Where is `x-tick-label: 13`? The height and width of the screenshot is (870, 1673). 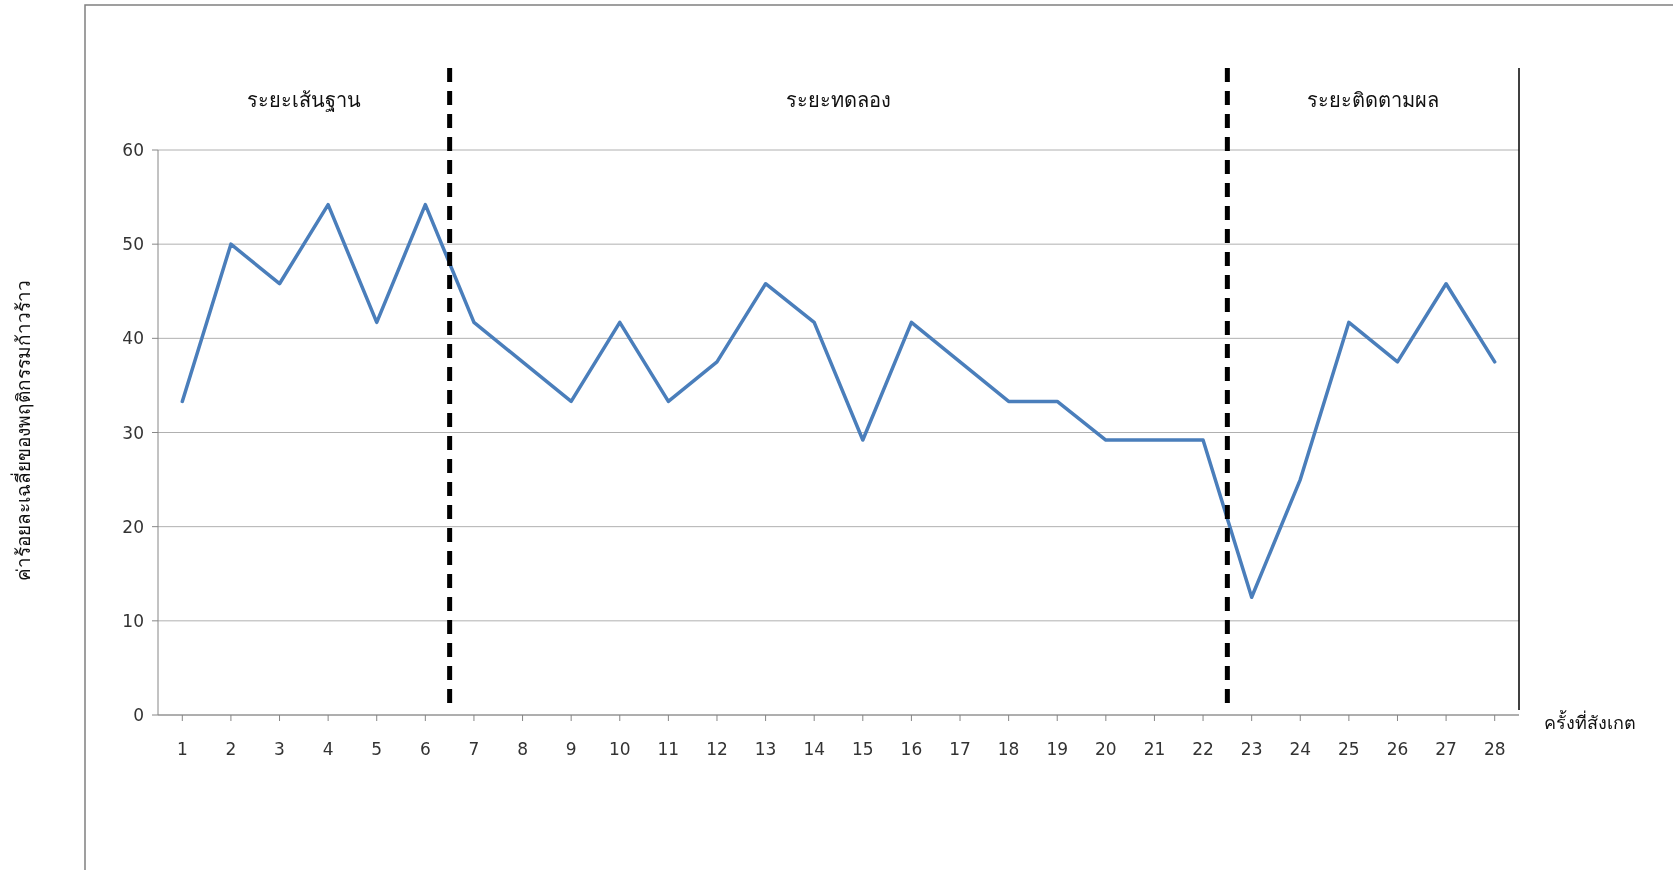 x-tick-label: 13 is located at coordinates (765, 749).